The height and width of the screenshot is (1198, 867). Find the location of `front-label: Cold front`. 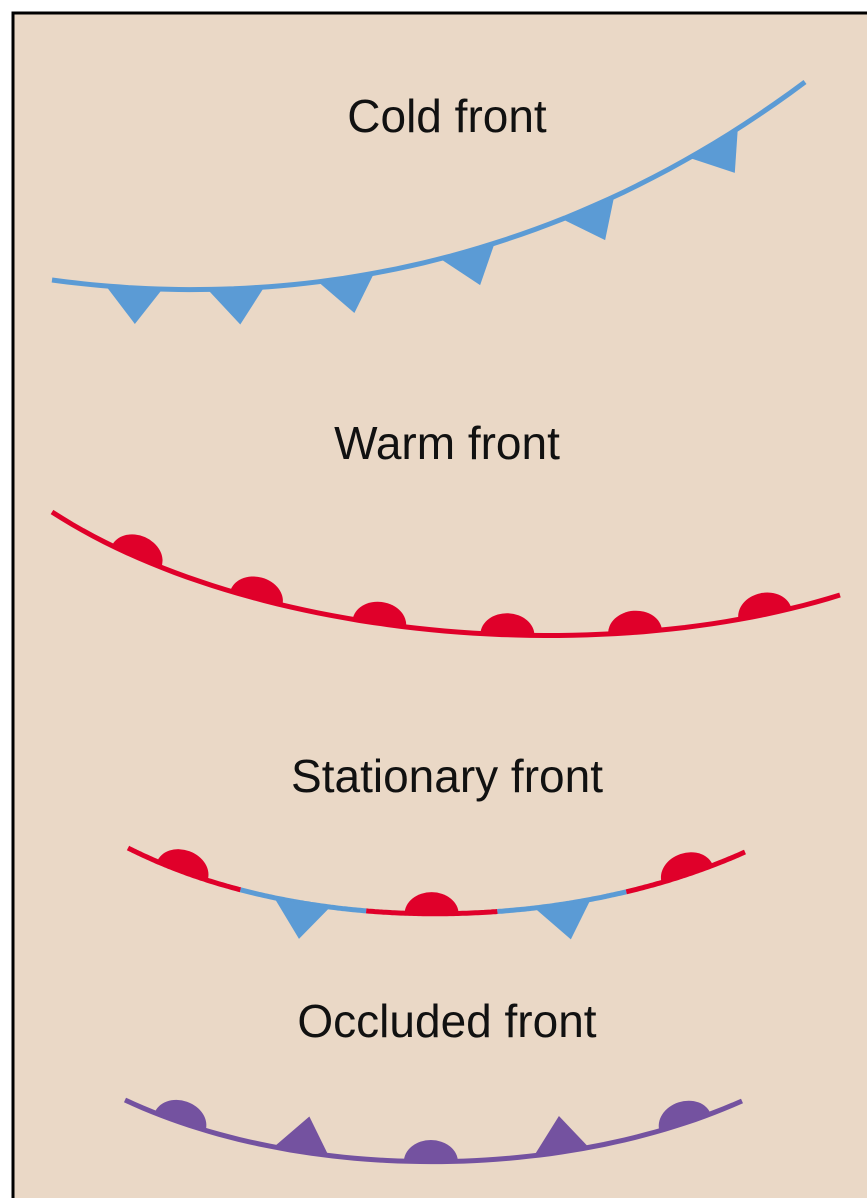

front-label: Cold front is located at coordinates (447, 116).